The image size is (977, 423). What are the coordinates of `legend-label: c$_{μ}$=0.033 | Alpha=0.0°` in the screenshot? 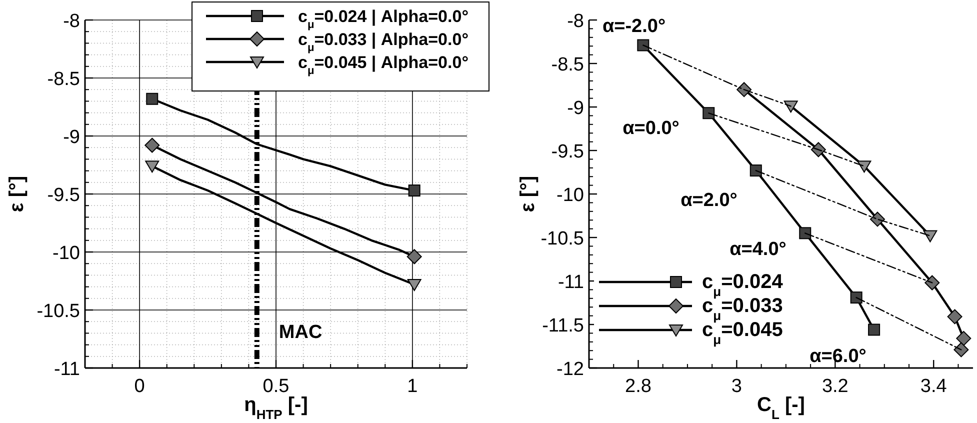 It's located at (383, 42).